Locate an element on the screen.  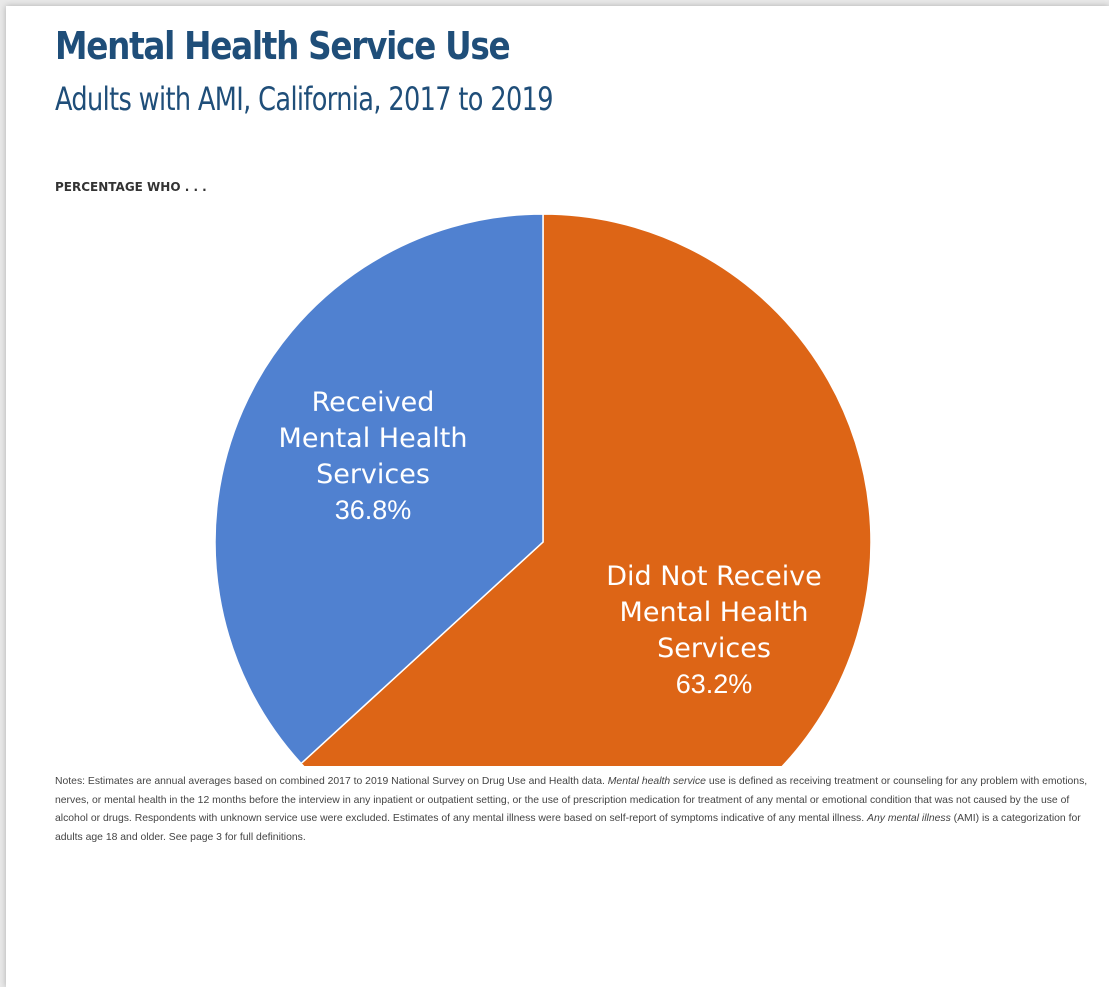
page-title: Mental Health Service Use is located at coordinates (283, 46).